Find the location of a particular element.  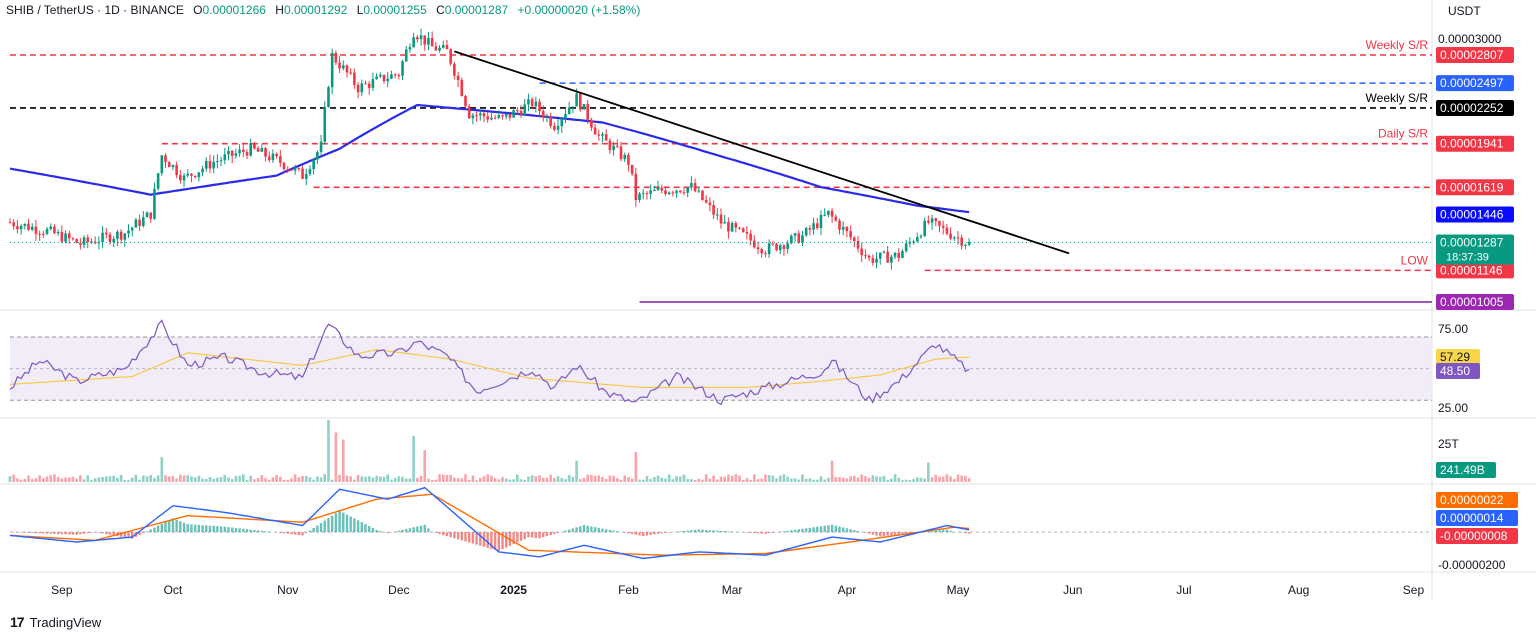

low-value: 0.00001255 is located at coordinates (395, 10).